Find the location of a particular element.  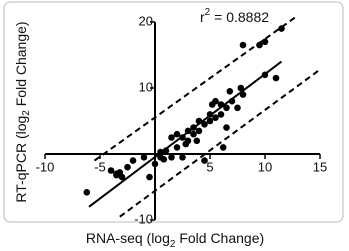

annotation-part: = 0.8882 is located at coordinates (239, 17).